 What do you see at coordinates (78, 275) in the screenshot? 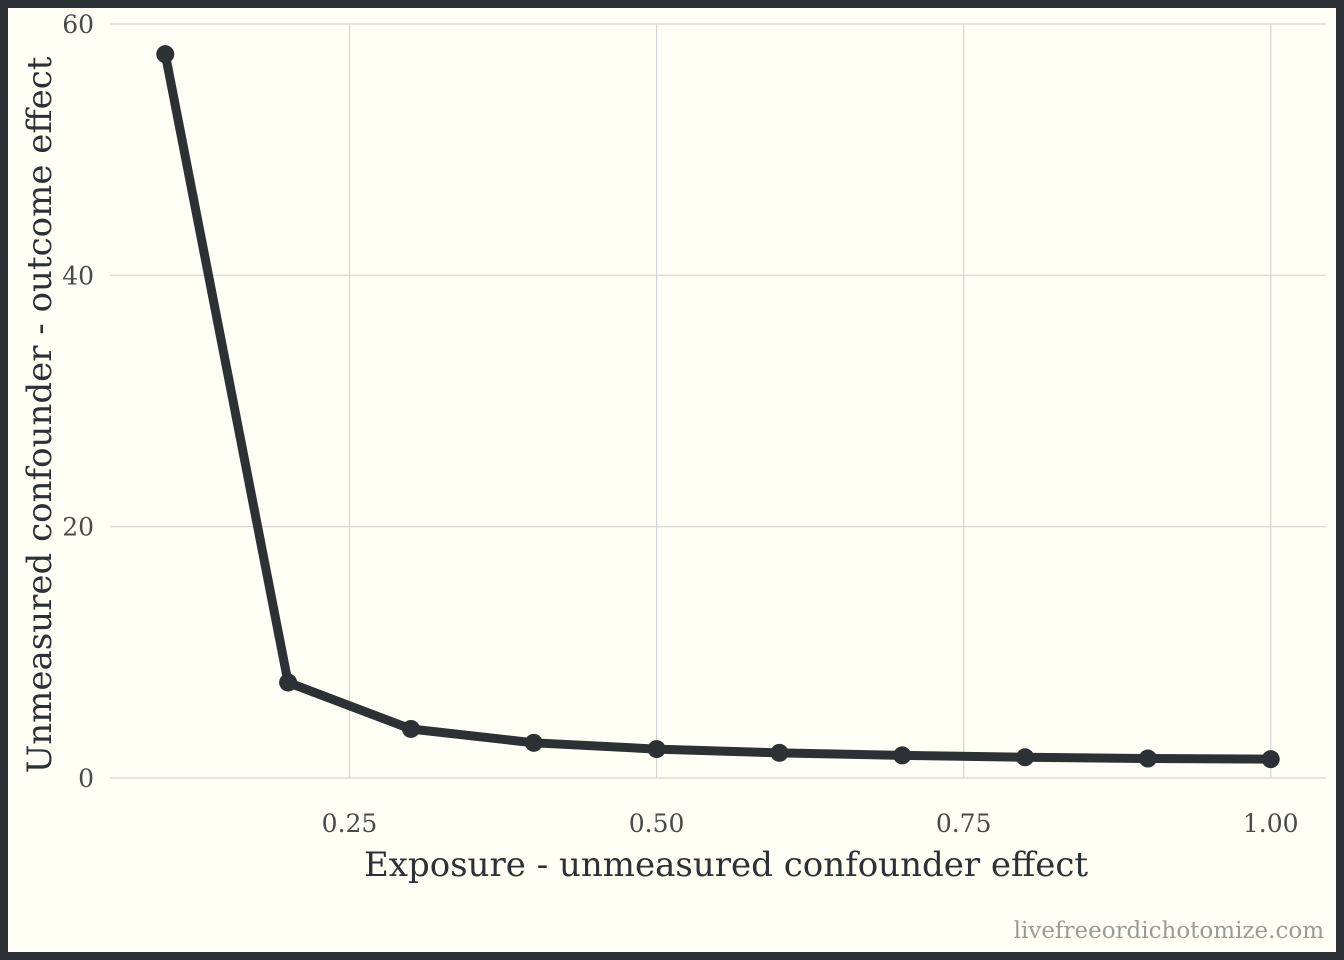
I see `y-tick-label: 40` at bounding box center [78, 275].